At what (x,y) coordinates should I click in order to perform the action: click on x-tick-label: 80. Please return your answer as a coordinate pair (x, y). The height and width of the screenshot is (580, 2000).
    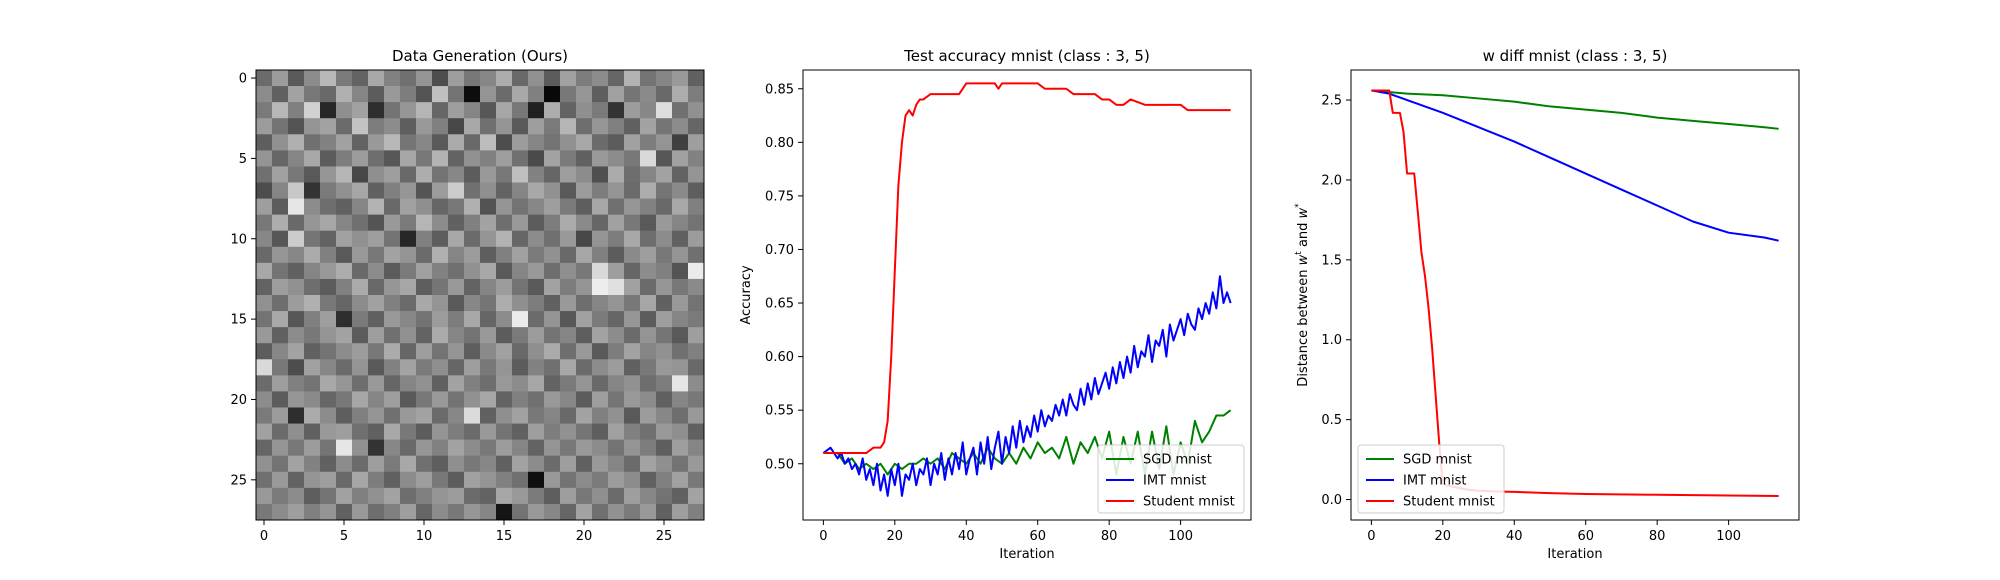
    Looking at the image, I should click on (1109, 536).